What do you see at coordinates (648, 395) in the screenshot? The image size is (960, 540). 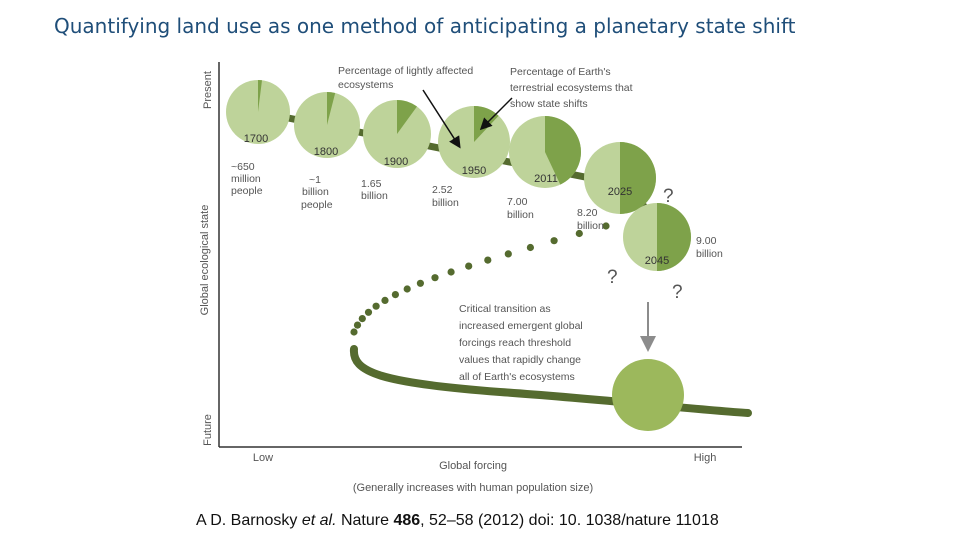 I see `future-state-circle` at bounding box center [648, 395].